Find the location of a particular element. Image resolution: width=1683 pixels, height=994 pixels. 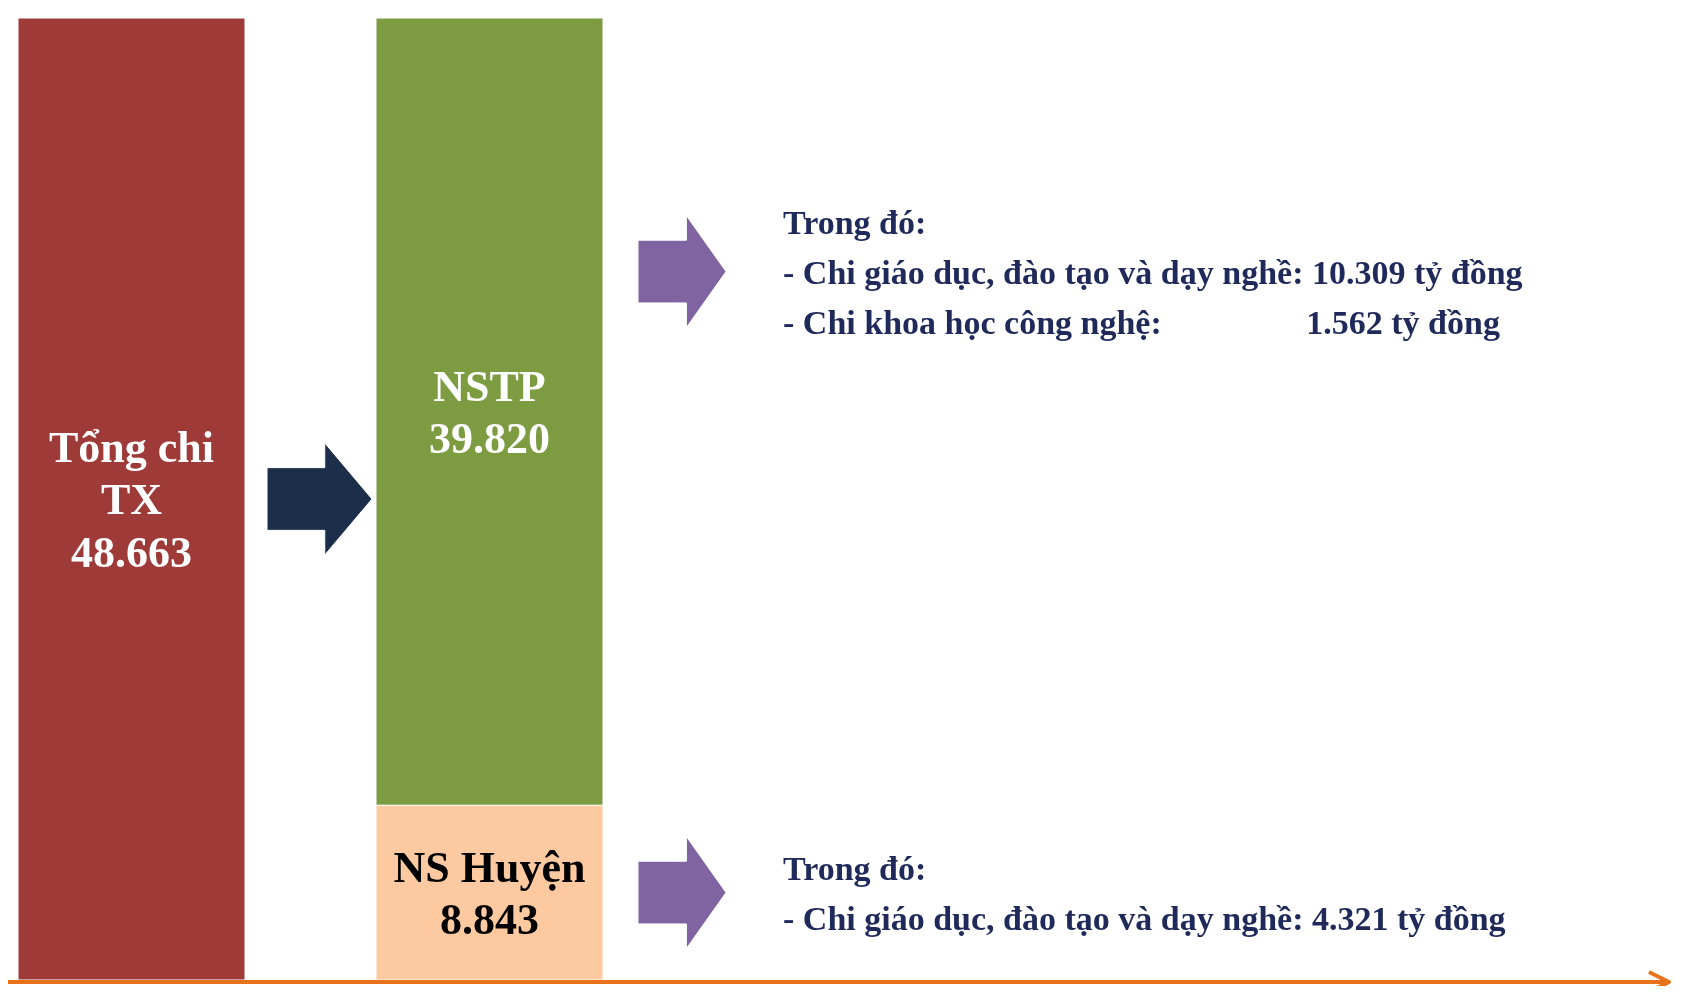

series-label: NS Huyện is located at coordinates (489, 867).